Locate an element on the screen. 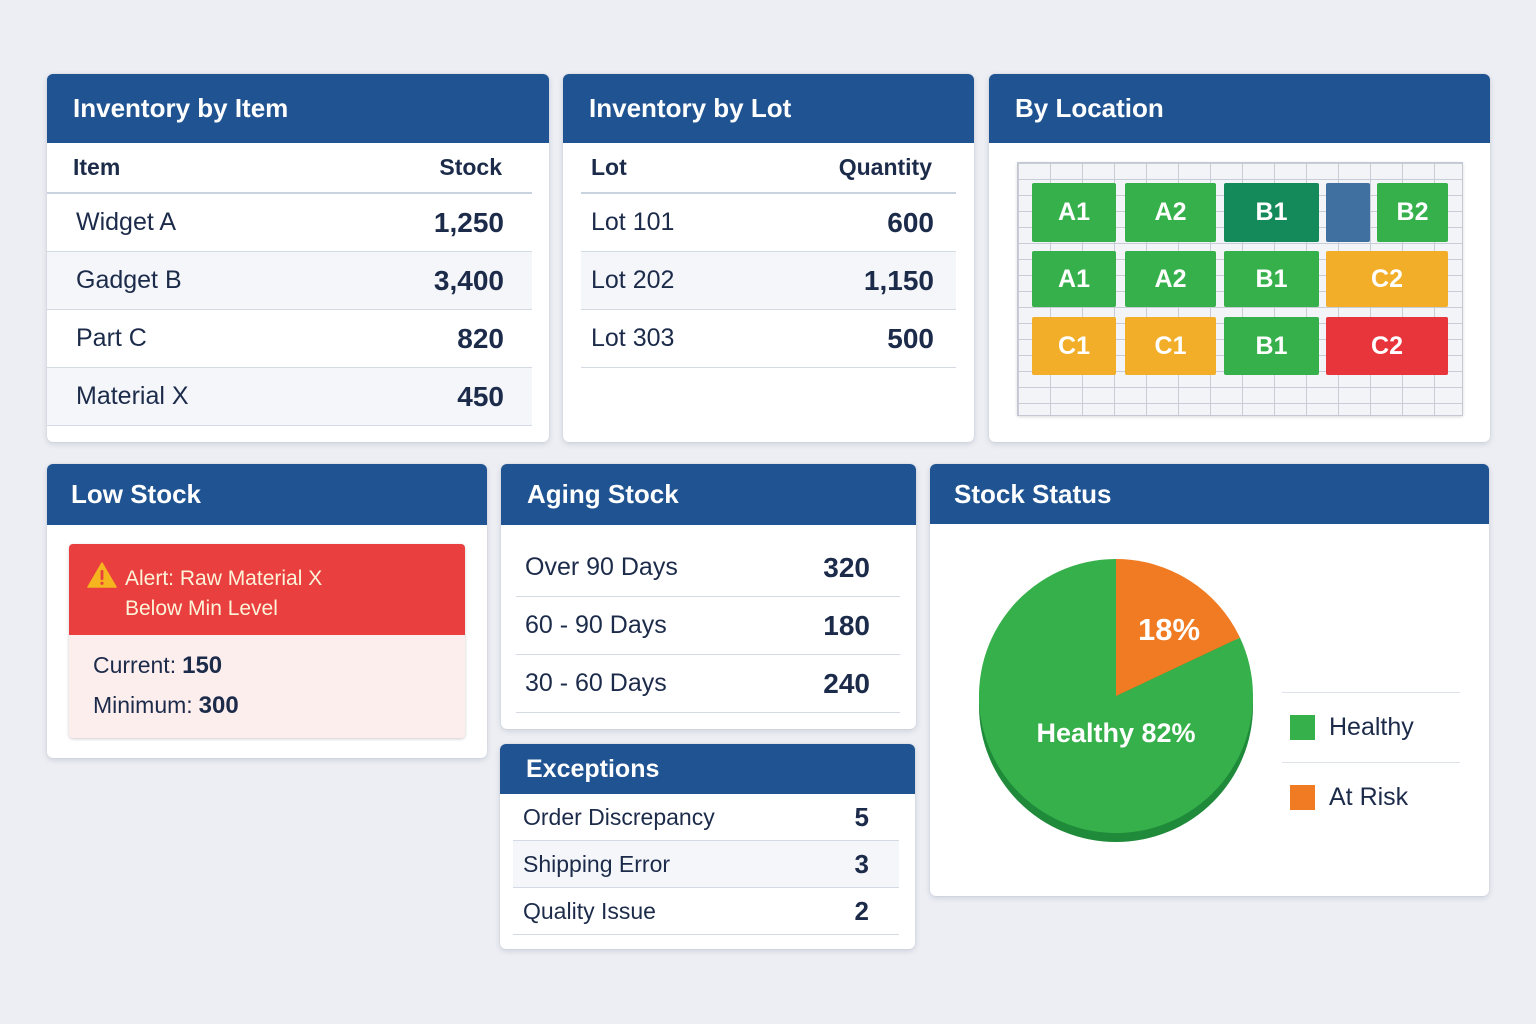  item-stock: 820 is located at coordinates (480, 338).